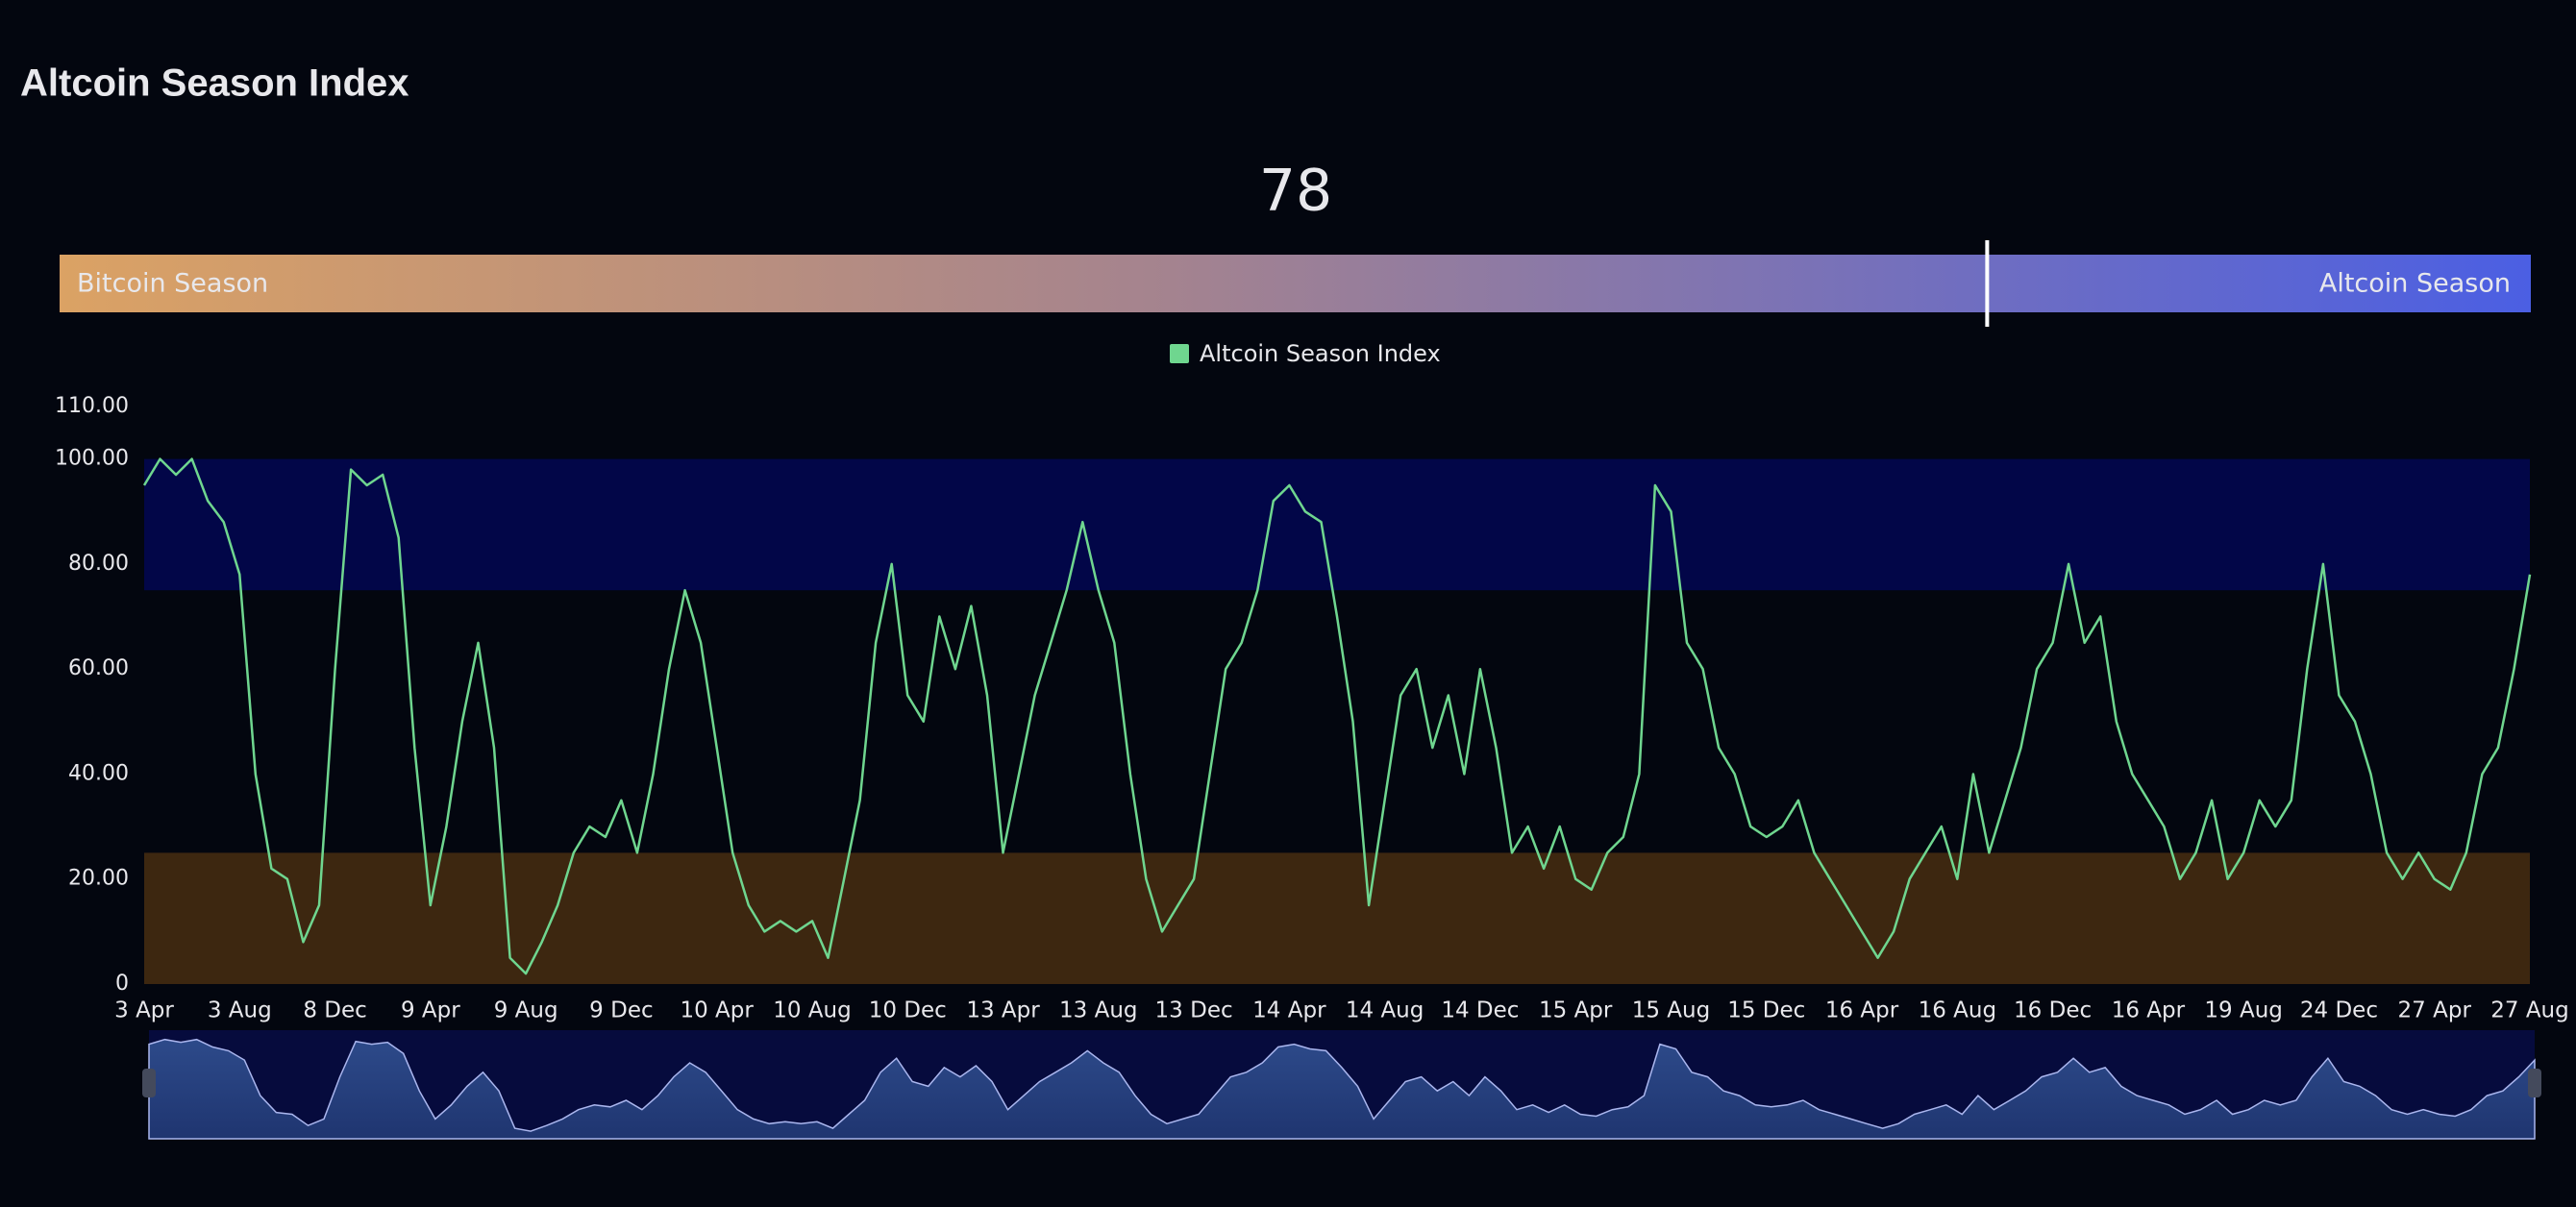  What do you see at coordinates (1480, 1010) in the screenshot?
I see `x-tick-label: 14 Dec` at bounding box center [1480, 1010].